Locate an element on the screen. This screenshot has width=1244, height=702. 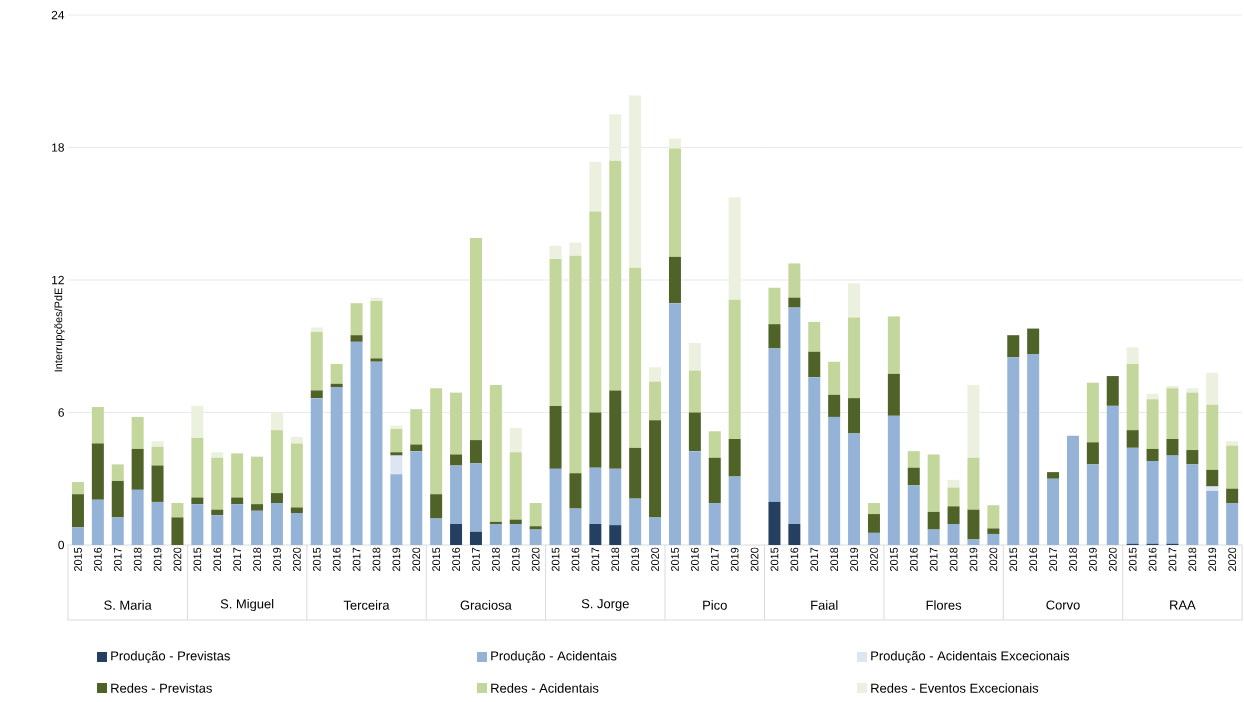
y-tick-label: 6 is located at coordinates (61, 412).